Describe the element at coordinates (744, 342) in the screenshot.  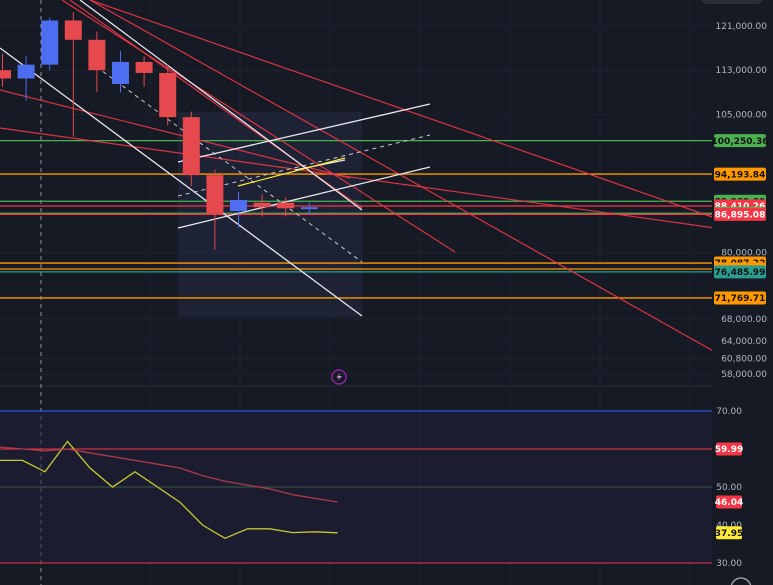
I see `price-tick-label: 64,000.00` at that location.